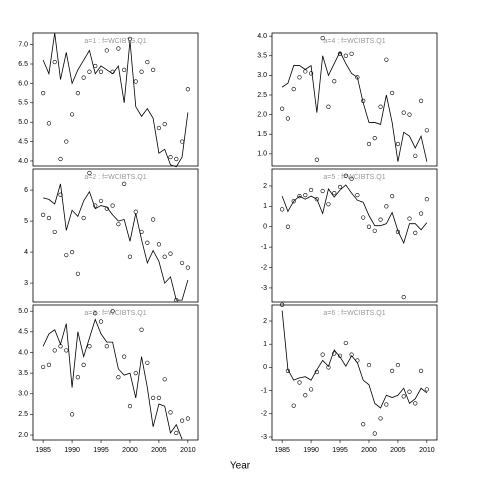 This screenshot has height=485, width=480. What do you see at coordinates (115, 177) in the screenshot?
I see `panel-title: a=2 : f=WCIBTS.Q1` at bounding box center [115, 177].